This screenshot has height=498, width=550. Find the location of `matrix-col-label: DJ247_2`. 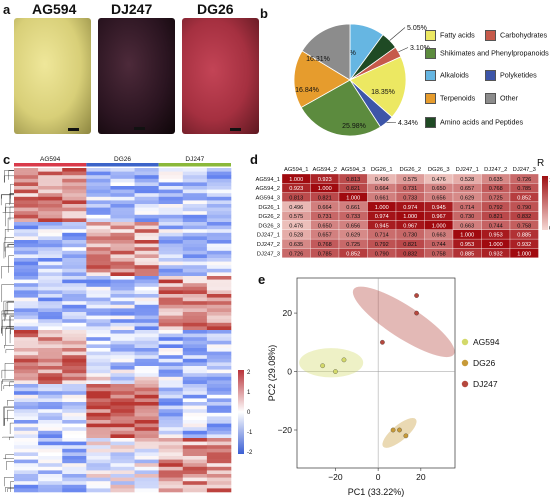

matrix-col-label: DJ247_2 is located at coordinates (495, 170).